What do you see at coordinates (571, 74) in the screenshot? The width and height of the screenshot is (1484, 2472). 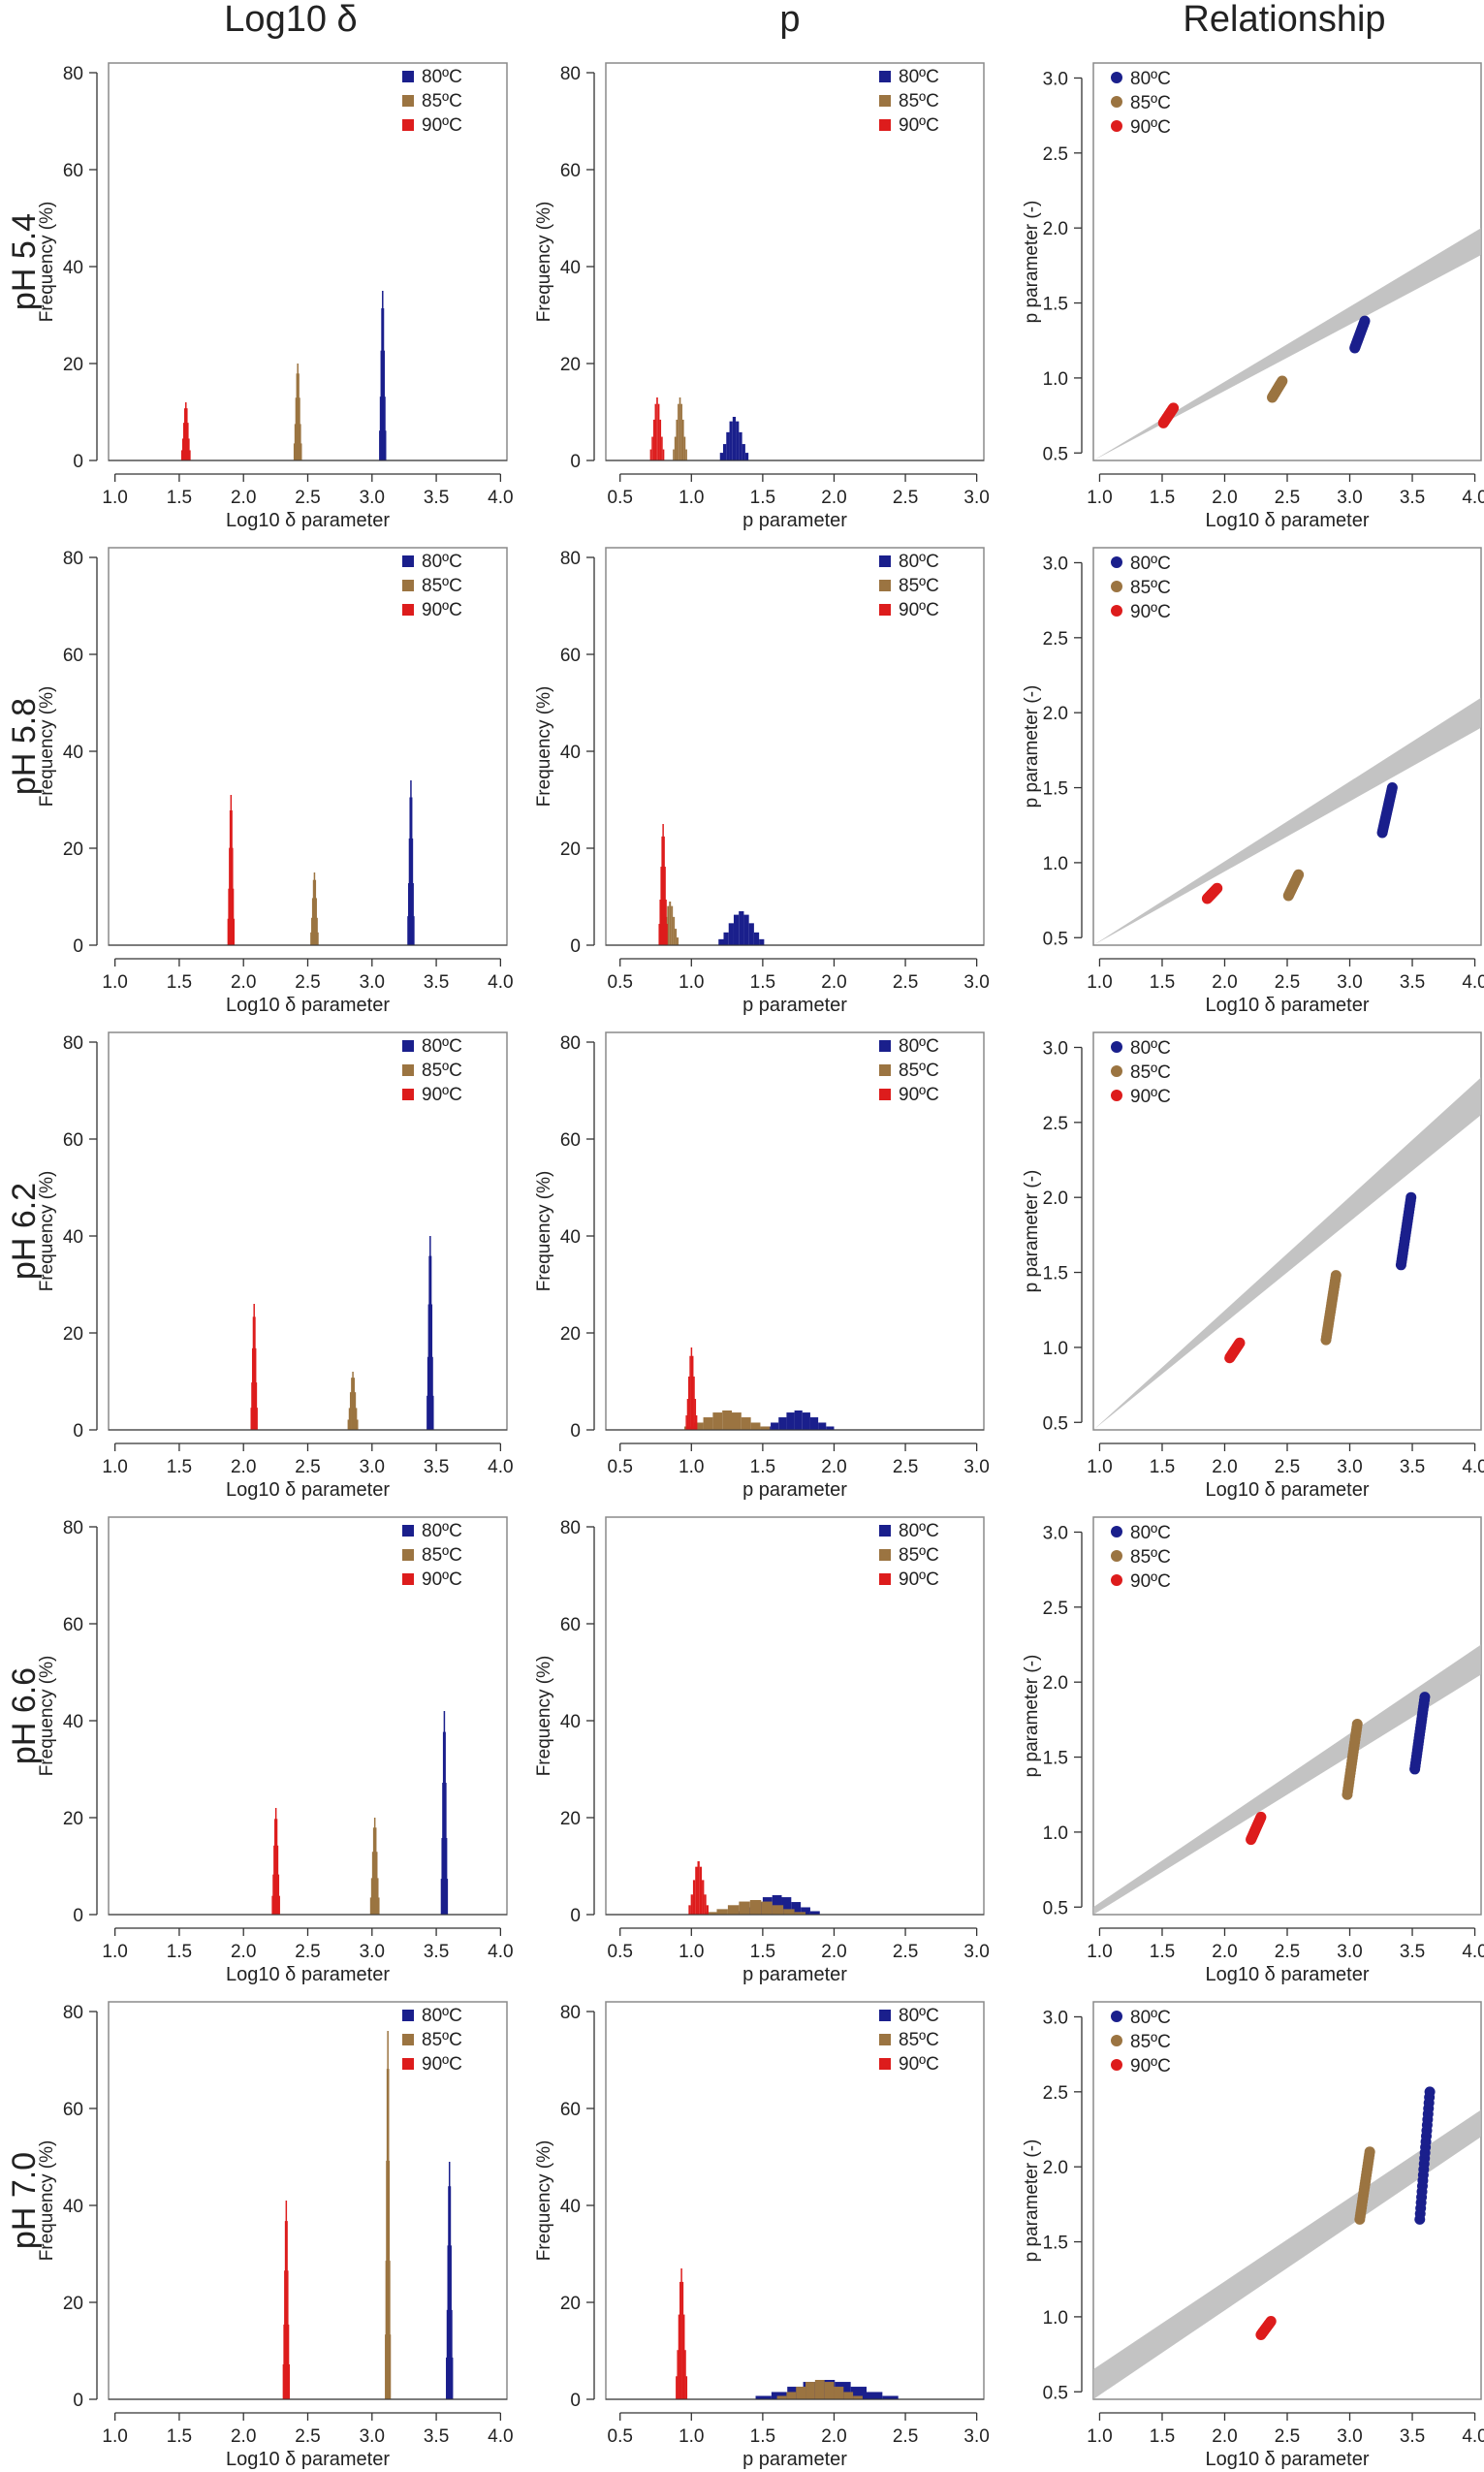 I see `y-tick-label: 80` at bounding box center [571, 74].